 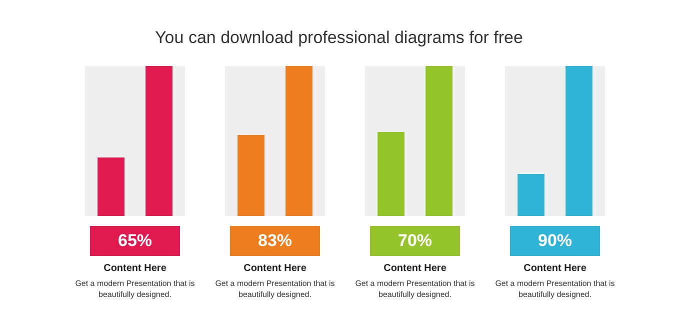 What do you see at coordinates (555, 241) in the screenshot?
I see `text: 90%` at bounding box center [555, 241].